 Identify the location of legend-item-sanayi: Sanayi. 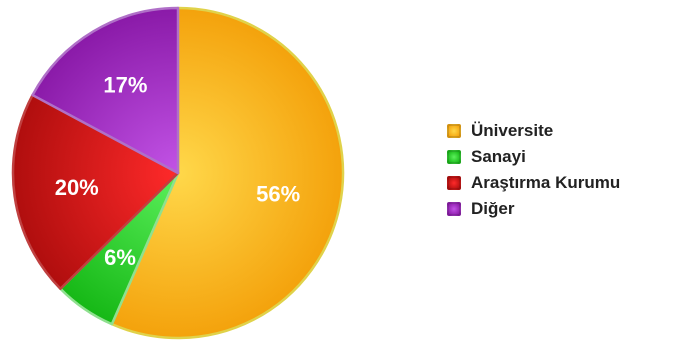
(533, 157).